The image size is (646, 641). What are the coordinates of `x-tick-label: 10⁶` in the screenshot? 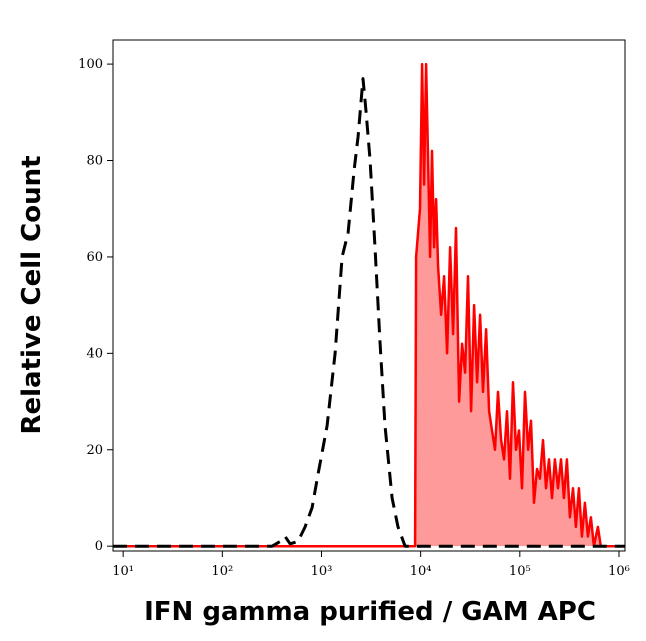 It's located at (619, 571).